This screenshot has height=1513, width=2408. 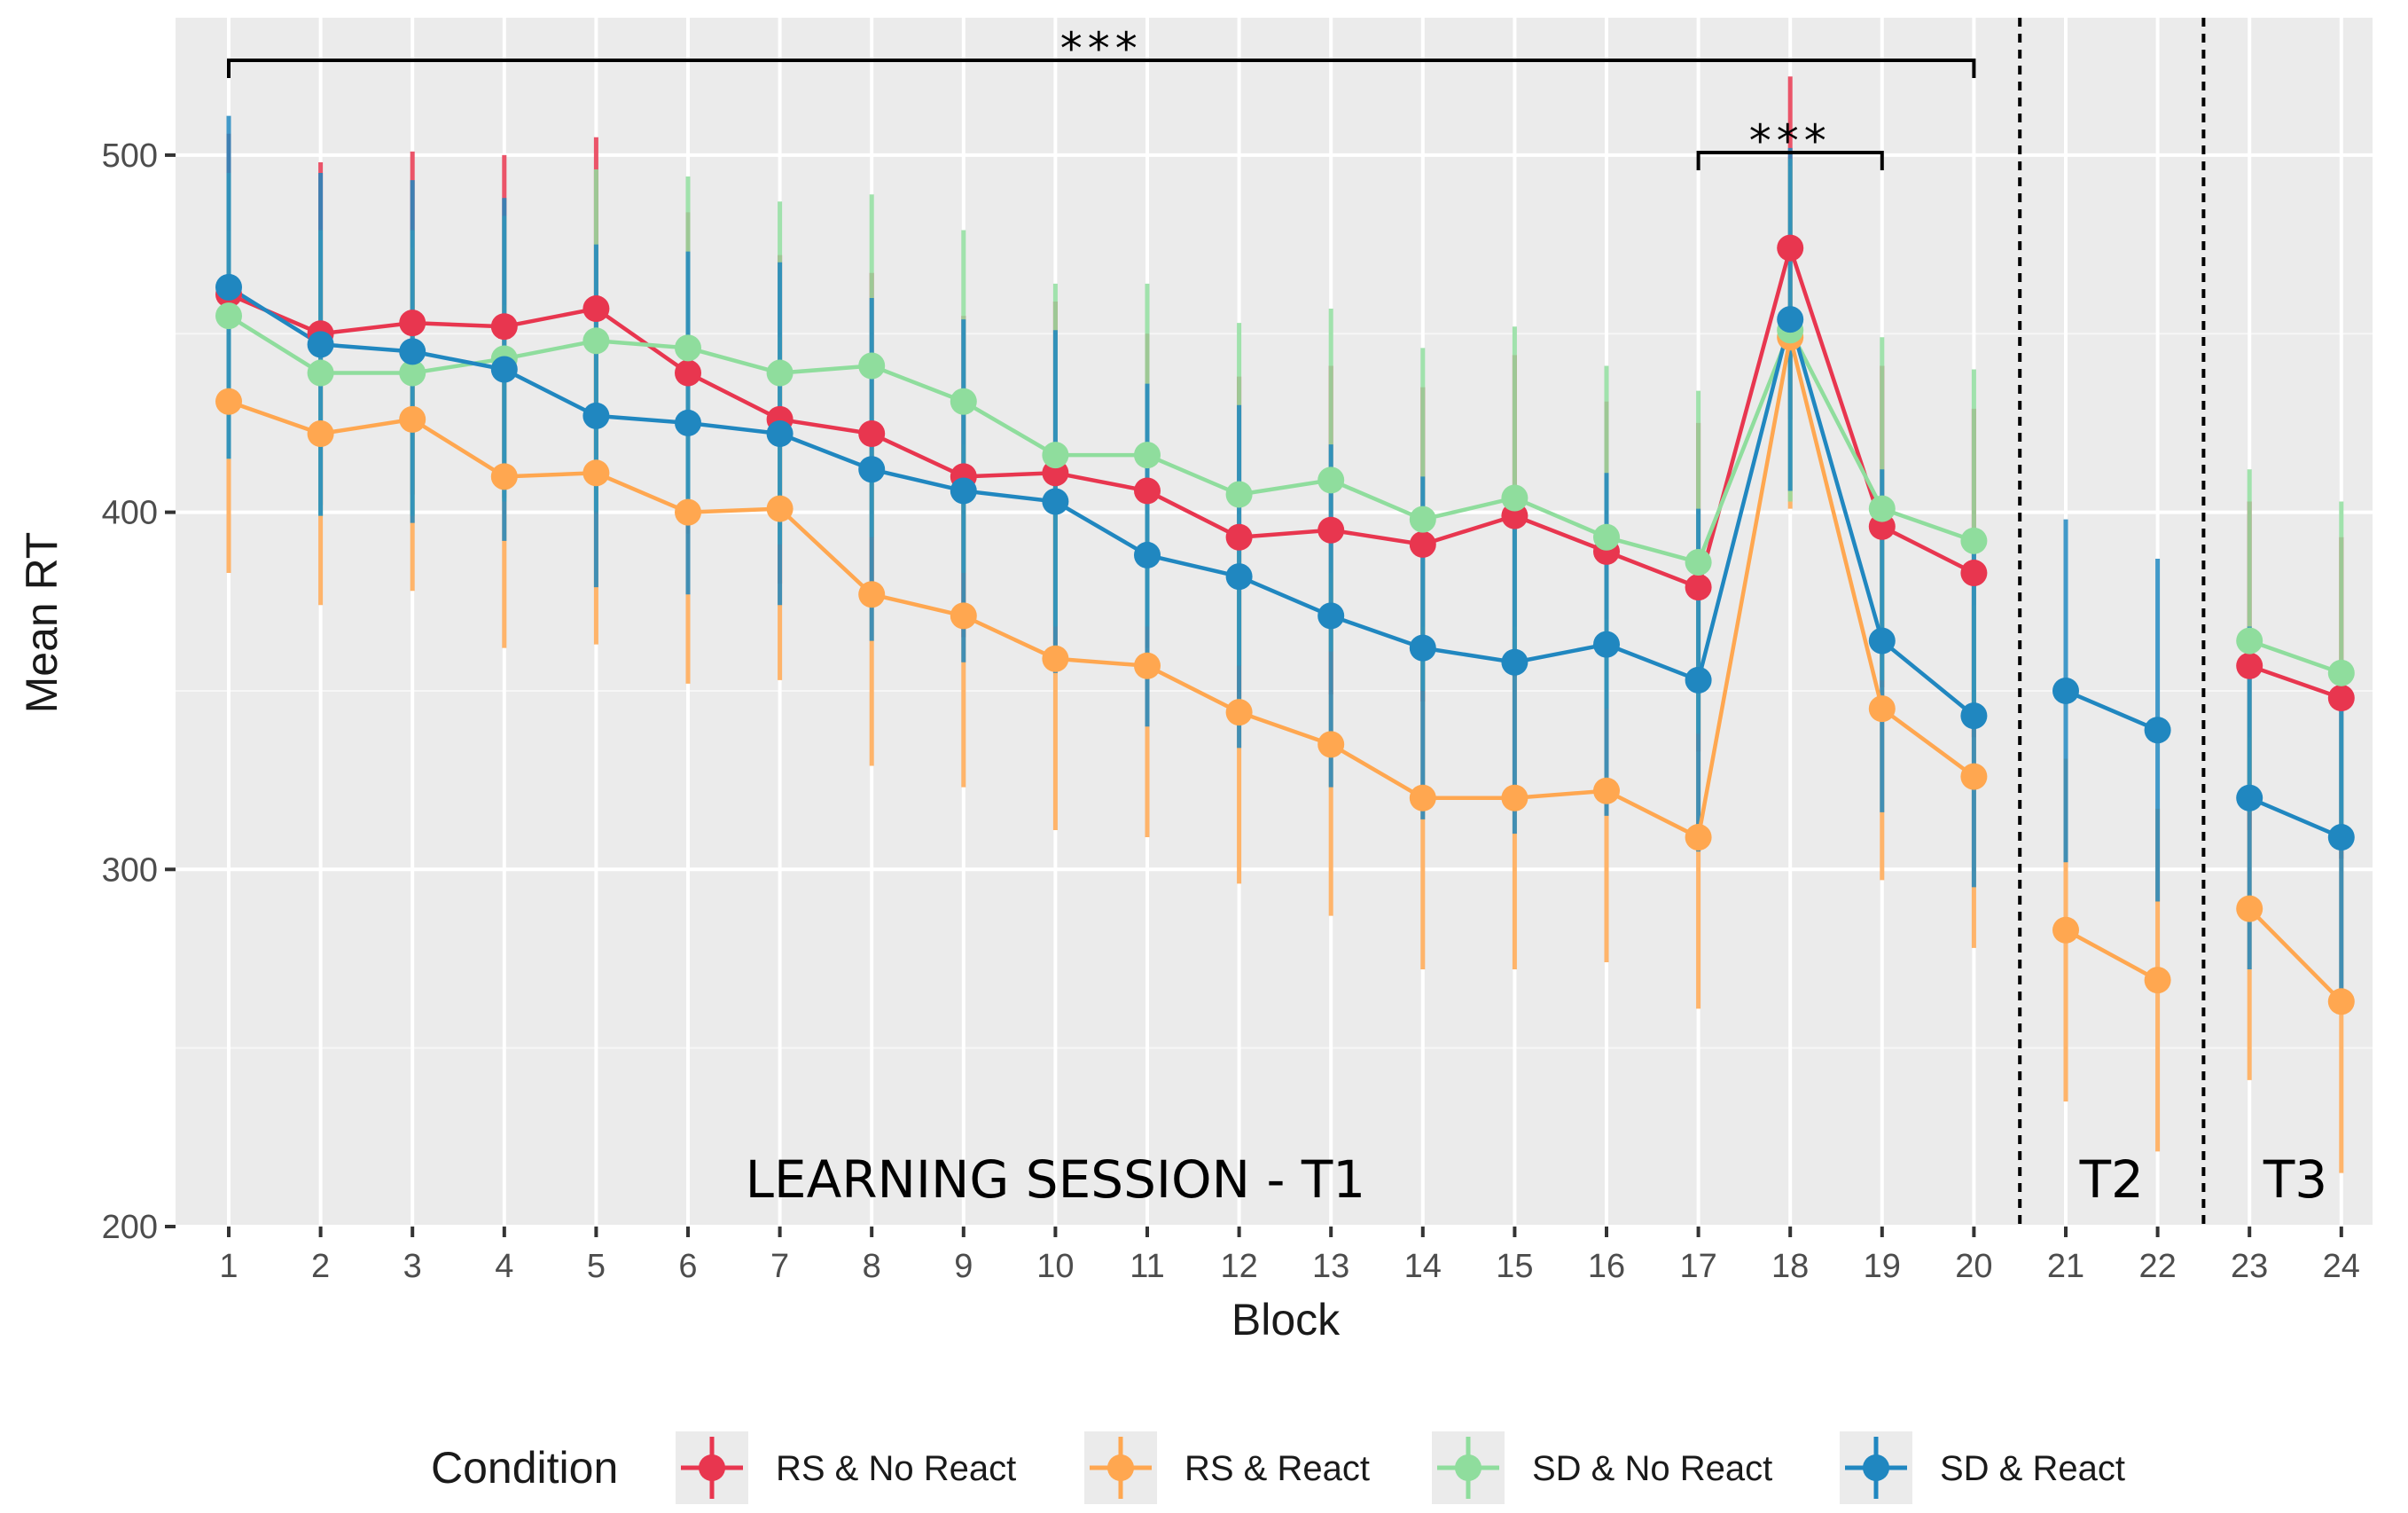 I want to click on x-tick-label: 4, so click(x=504, y=1266).